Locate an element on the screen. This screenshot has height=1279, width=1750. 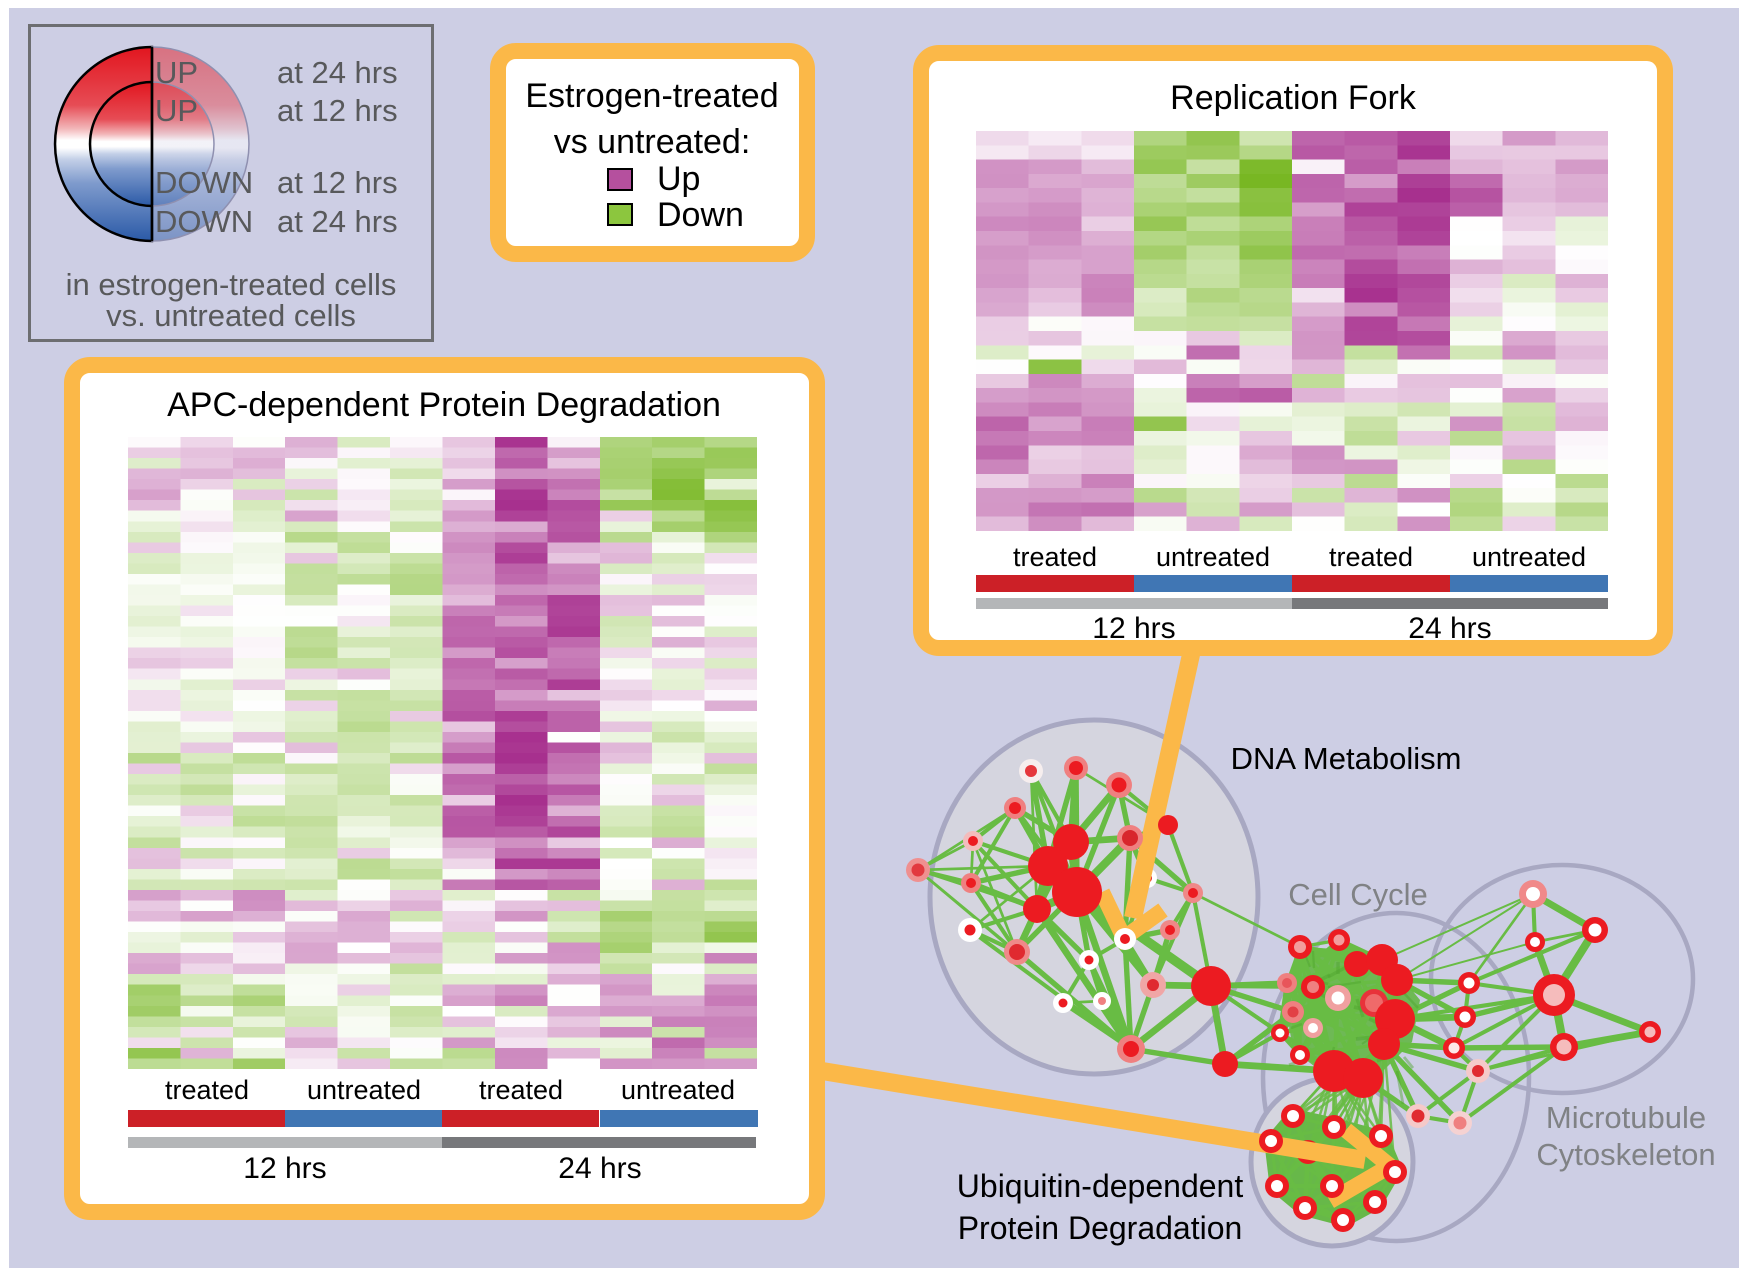
svg-text: Microtubule is located at coordinates (1626, 1117).